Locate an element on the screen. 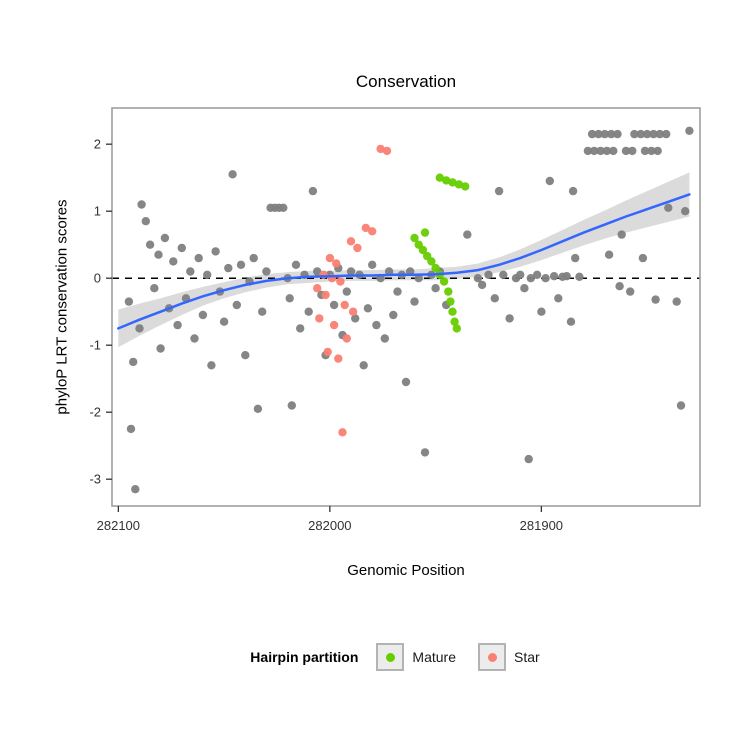  legend-key-box-mature is located at coordinates (390, 657).